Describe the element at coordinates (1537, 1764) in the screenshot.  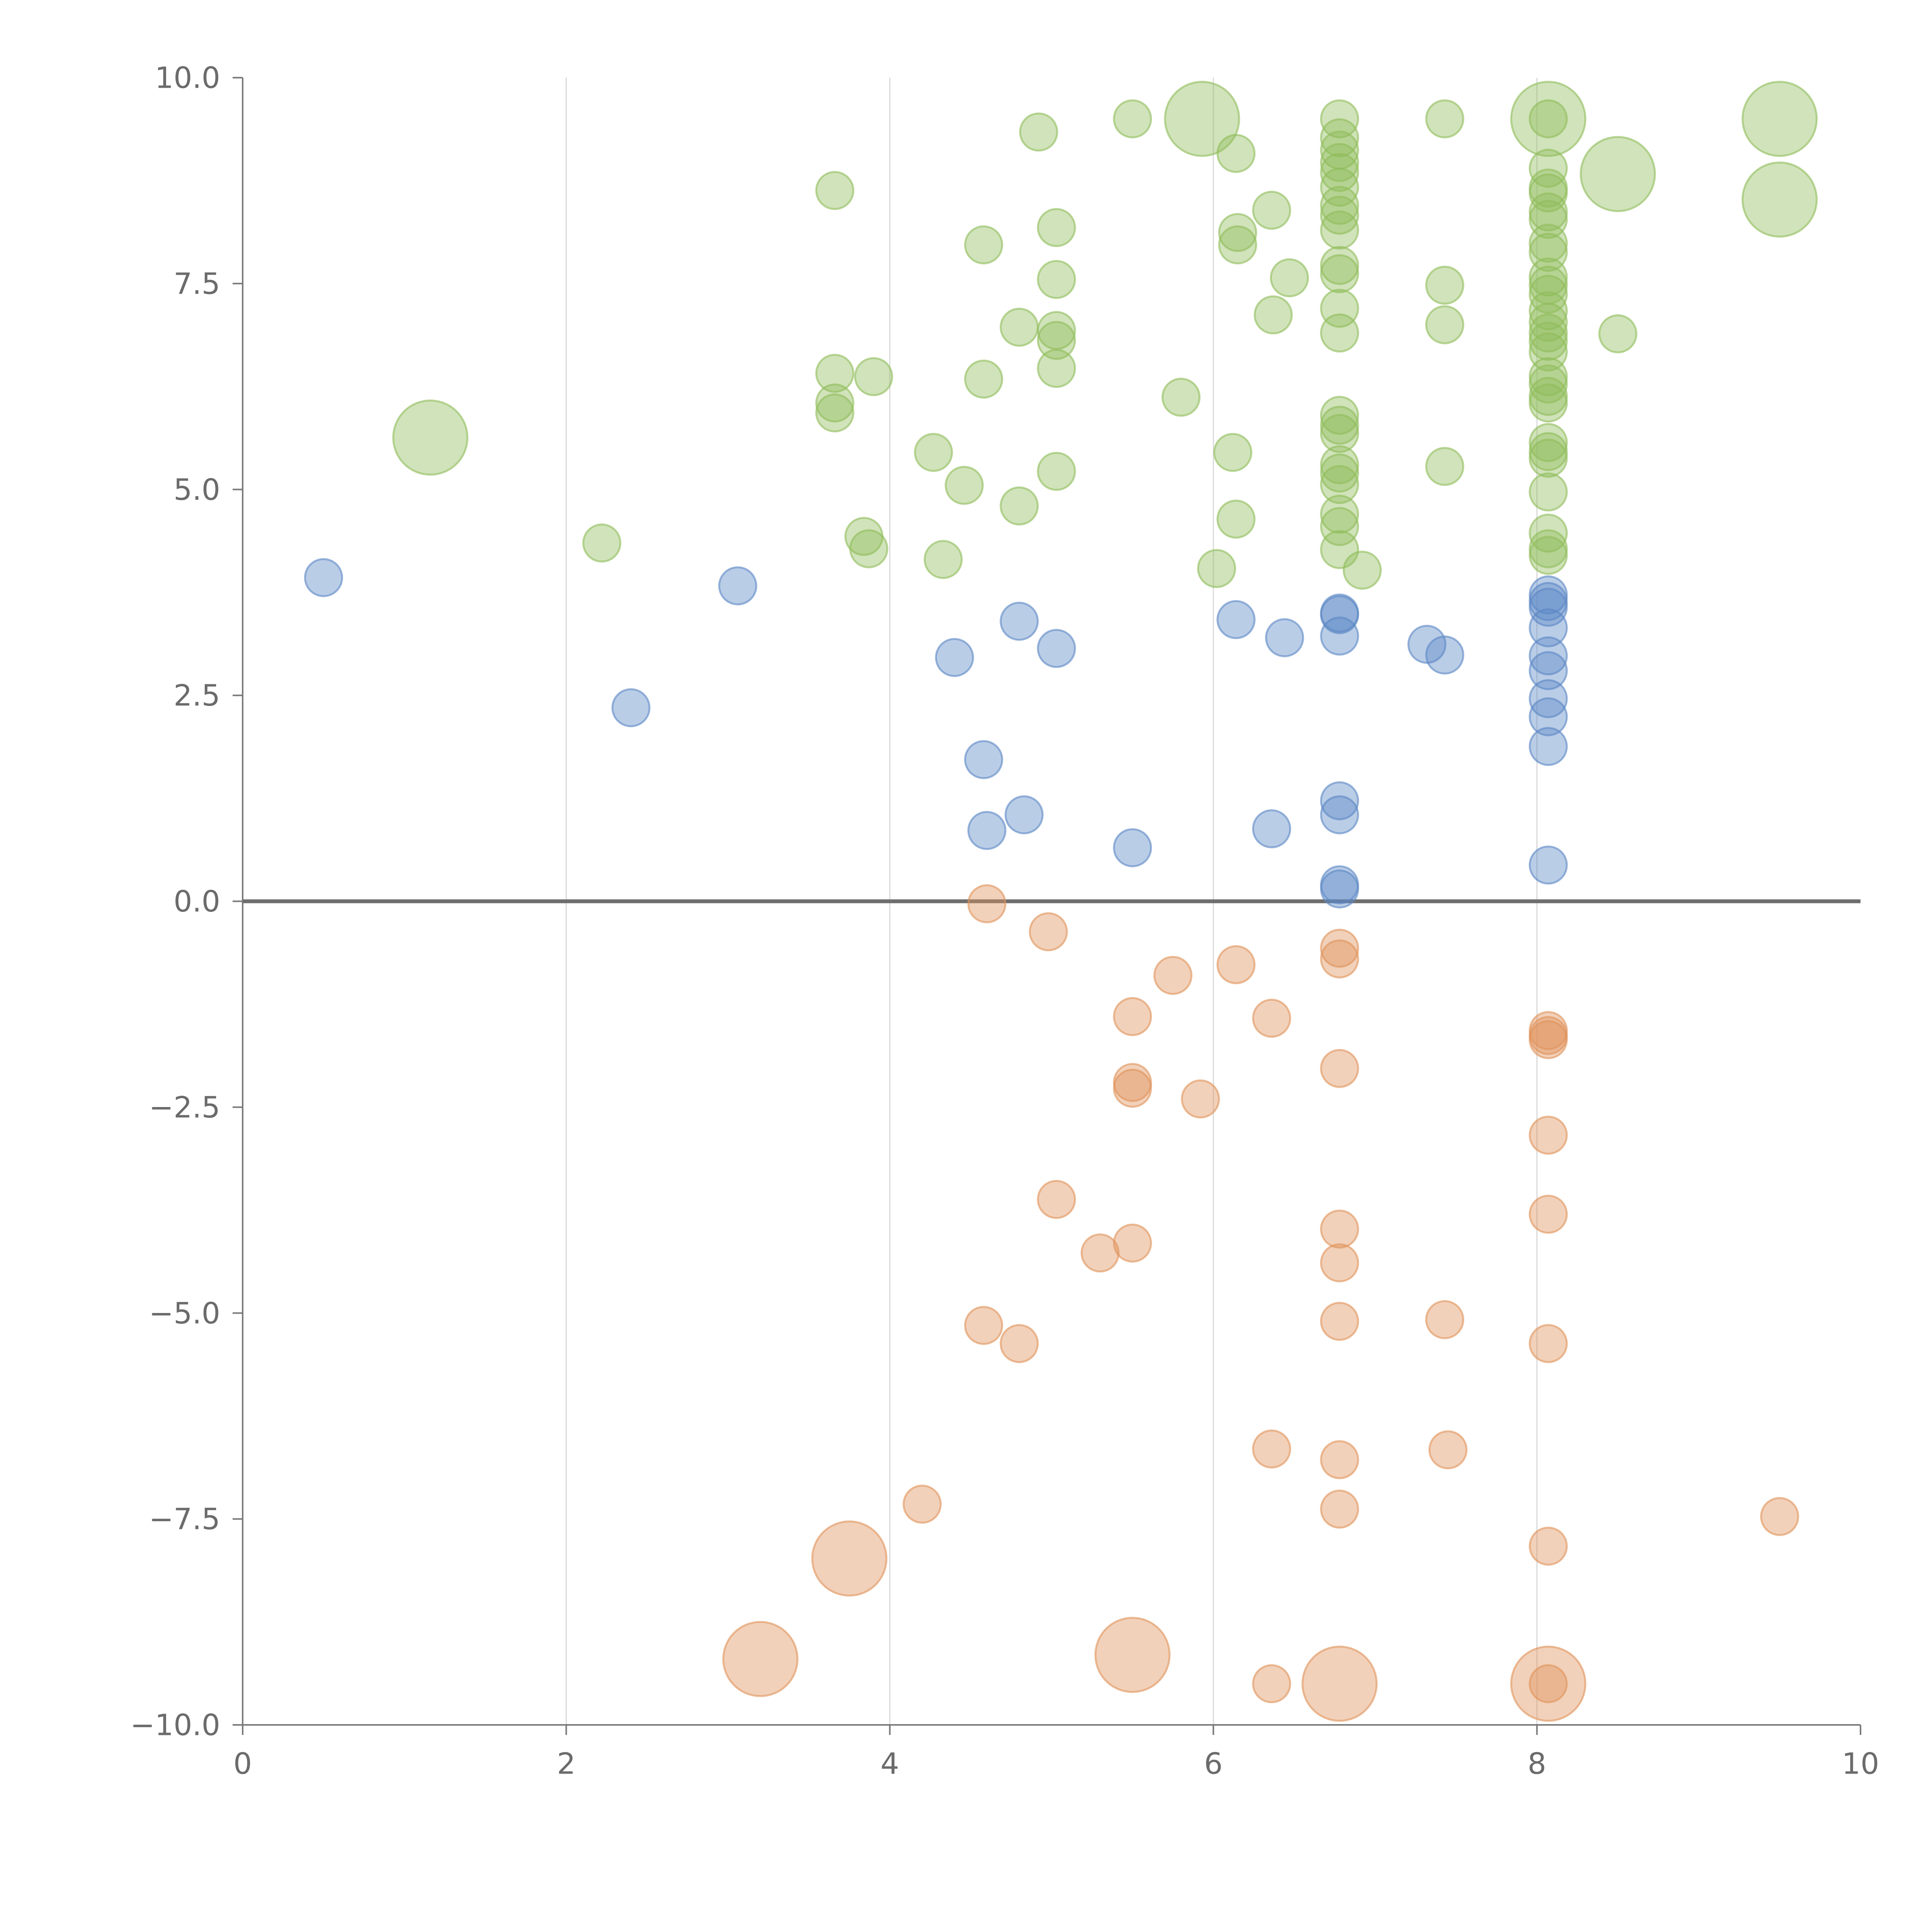
I see `x-tick-label: 8` at that location.